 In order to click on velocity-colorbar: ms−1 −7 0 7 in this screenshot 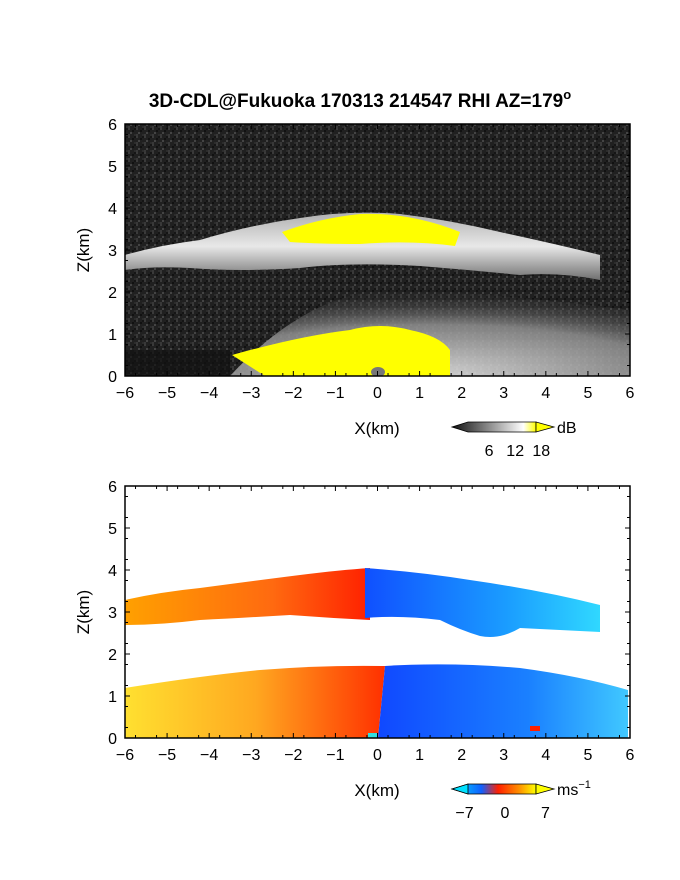, I will do `click(520, 800)`.